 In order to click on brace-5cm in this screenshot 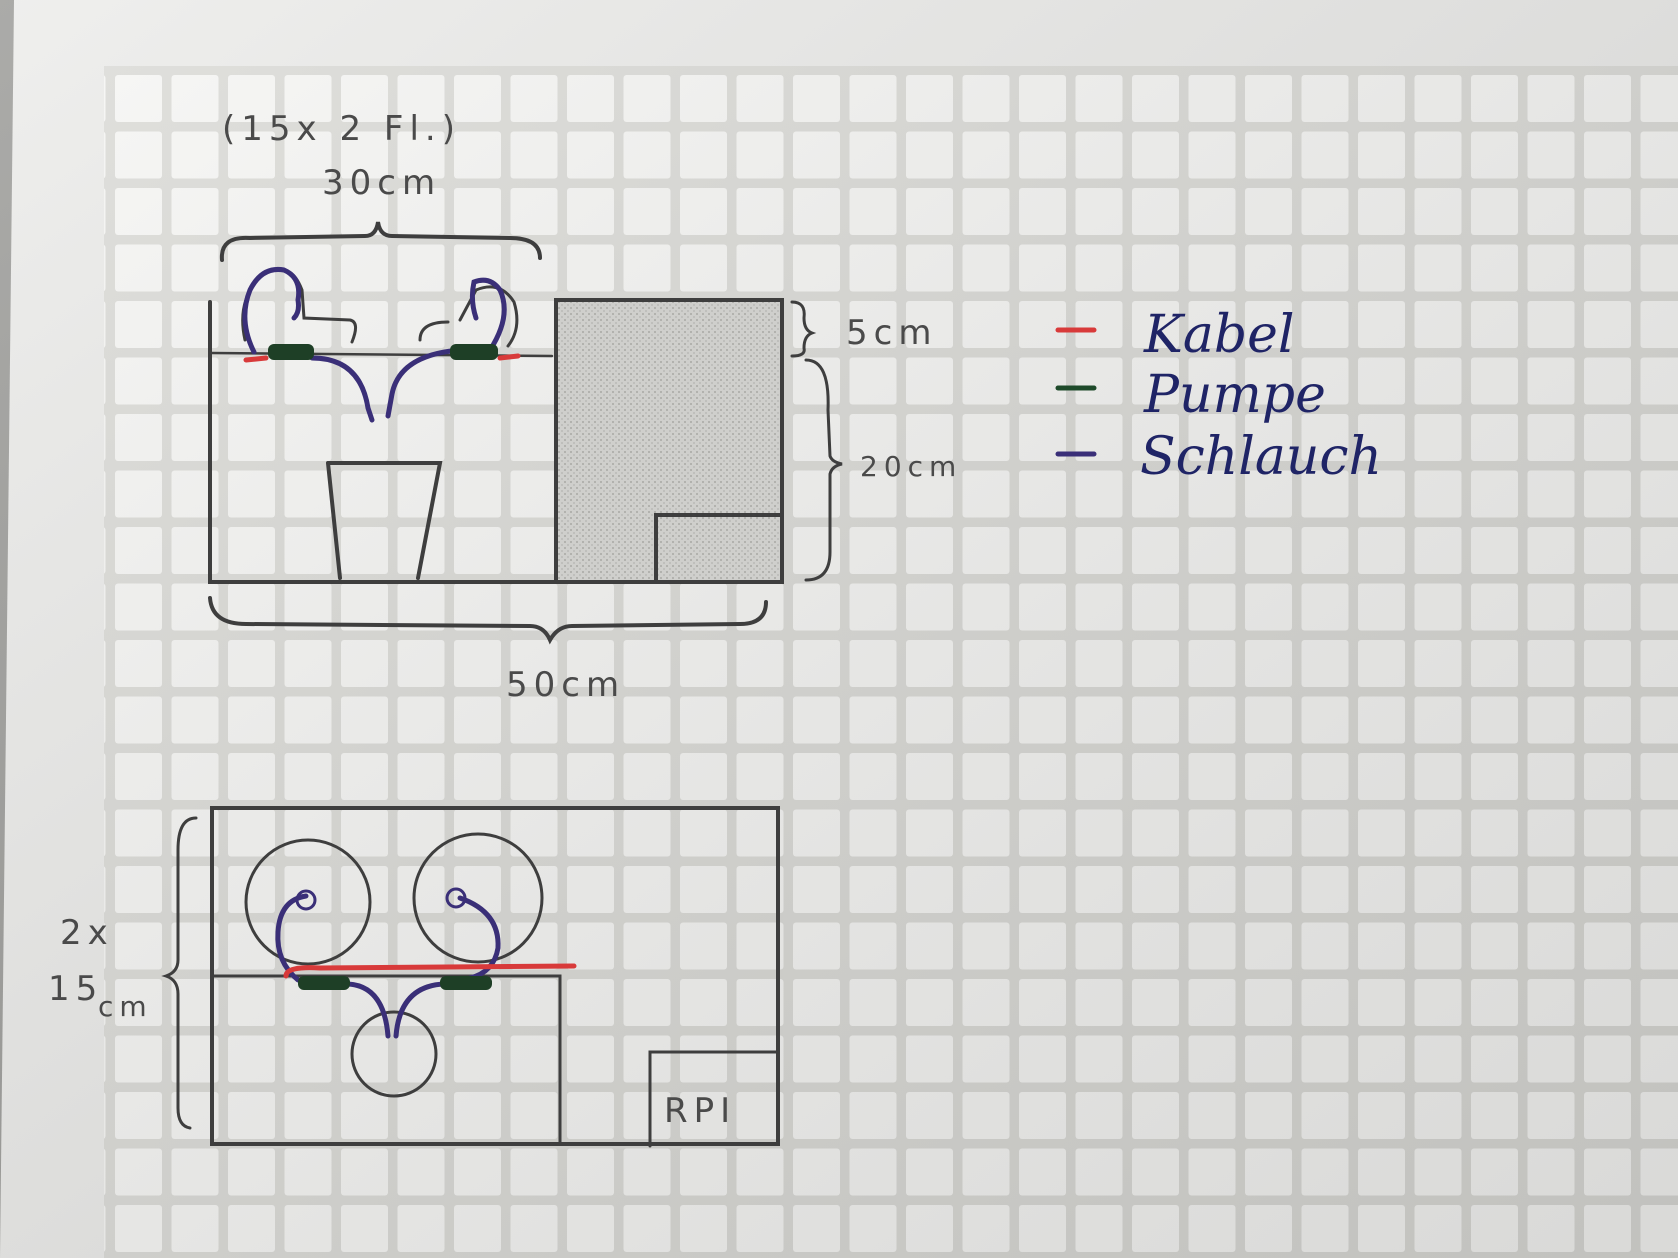, I will do `click(803, 329)`.